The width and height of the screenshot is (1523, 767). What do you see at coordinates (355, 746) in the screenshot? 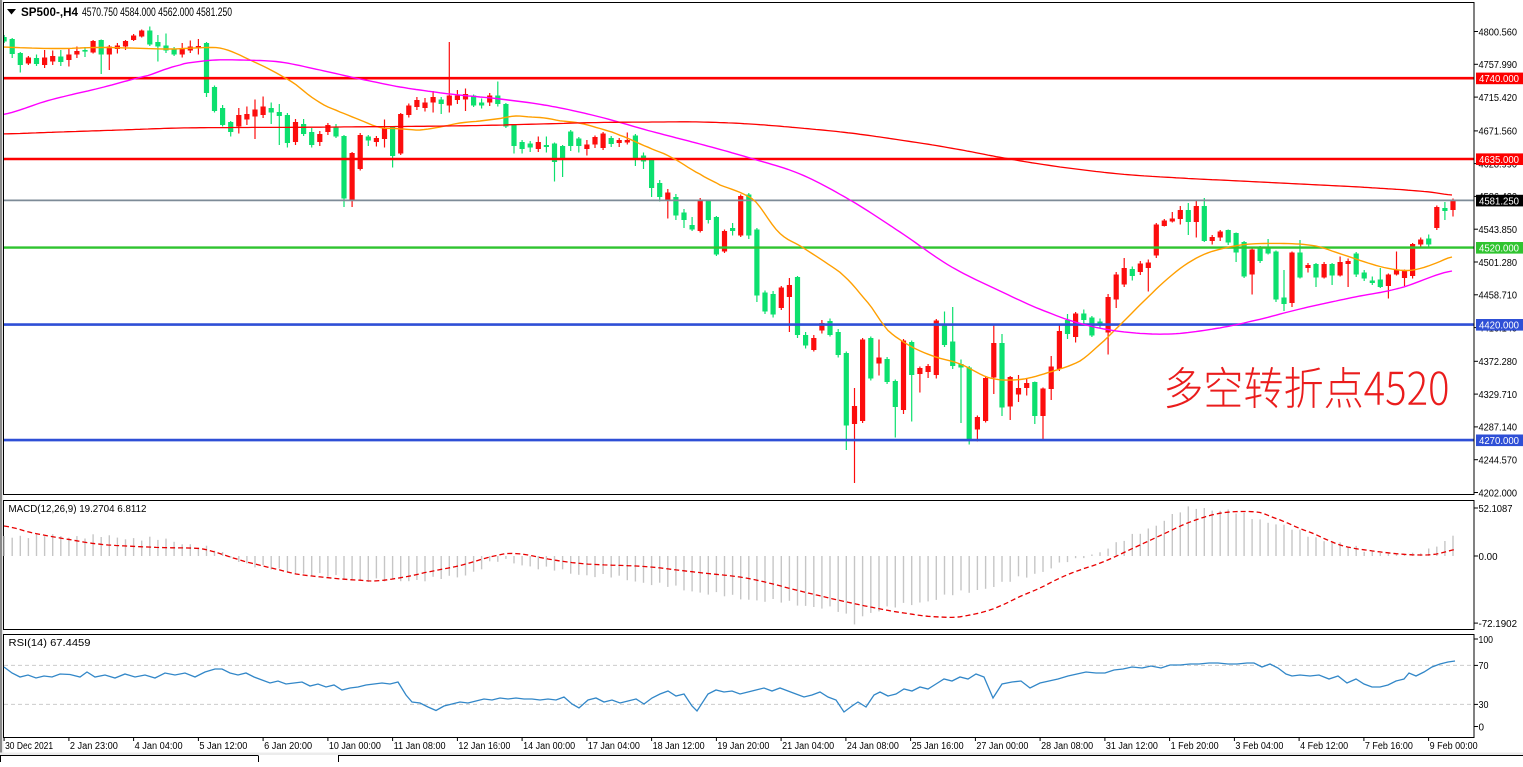
I see `svg-text: 10 Jan 00:00` at bounding box center [355, 746].